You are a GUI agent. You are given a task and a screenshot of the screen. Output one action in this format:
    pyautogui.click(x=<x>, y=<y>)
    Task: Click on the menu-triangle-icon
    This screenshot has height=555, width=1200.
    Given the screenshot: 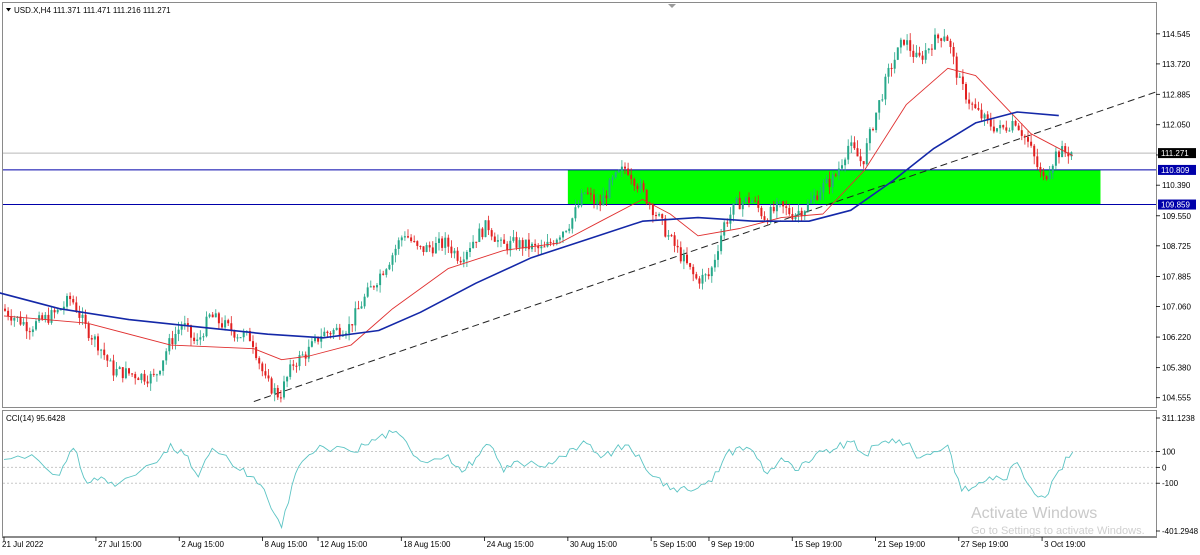 What is the action you would take?
    pyautogui.click(x=8, y=10)
    